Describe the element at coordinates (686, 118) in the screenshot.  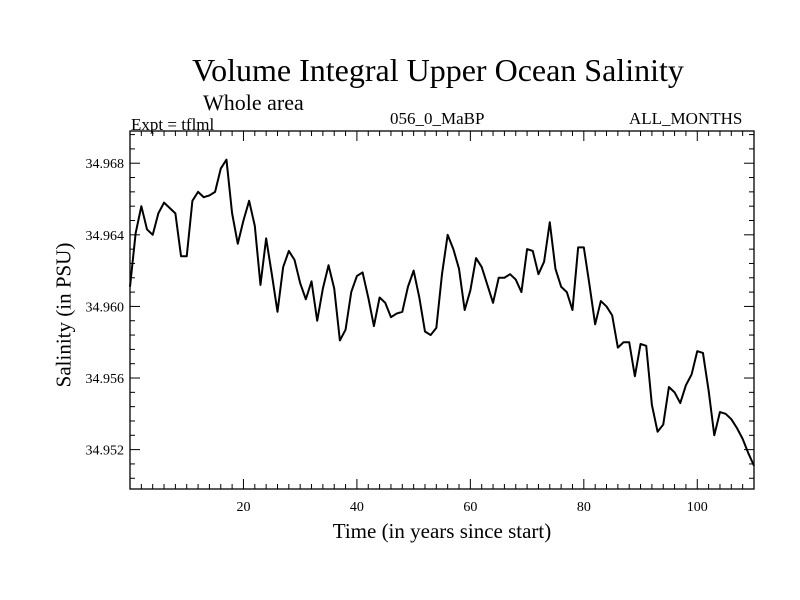
I see `months-label: ALL_MONTHS` at that location.